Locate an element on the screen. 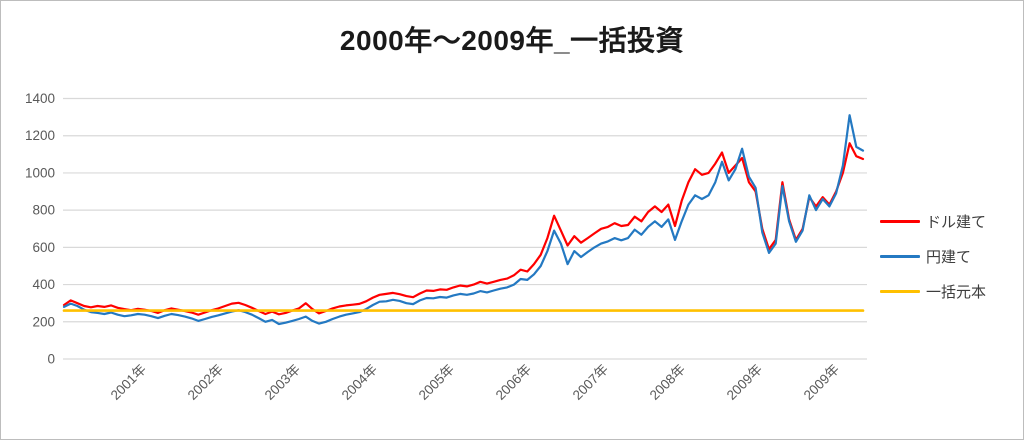 The height and width of the screenshot is (440, 1024). legend-label-dollar: ドル建て is located at coordinates (956, 222).